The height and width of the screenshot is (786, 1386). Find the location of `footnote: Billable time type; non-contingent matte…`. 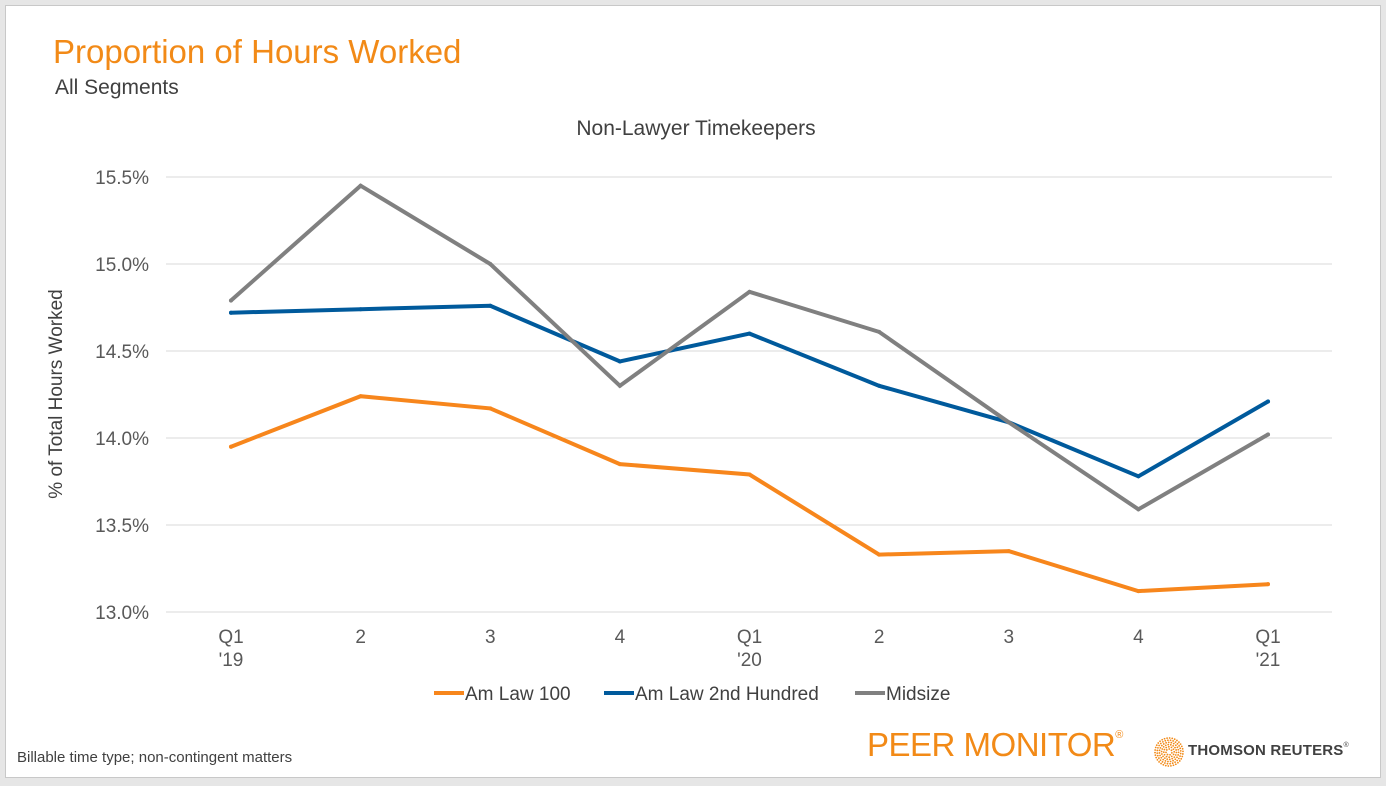

footnote: Billable time type; non-contingent matte… is located at coordinates (155, 757).